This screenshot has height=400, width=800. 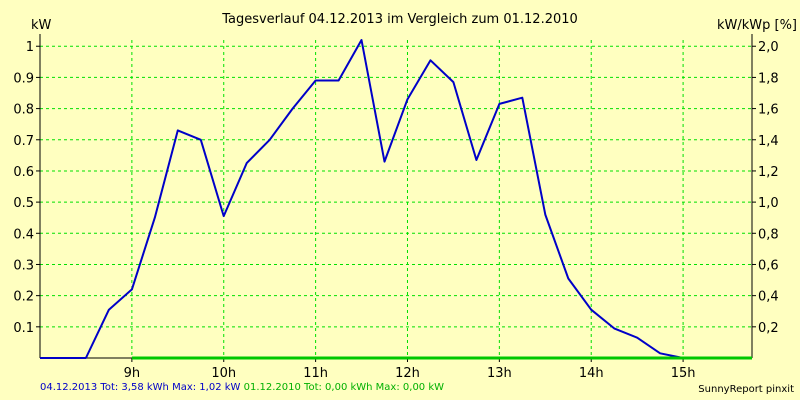 What do you see at coordinates (23, 110) in the screenshot?
I see `left-tick-label: 0.8` at bounding box center [23, 110].